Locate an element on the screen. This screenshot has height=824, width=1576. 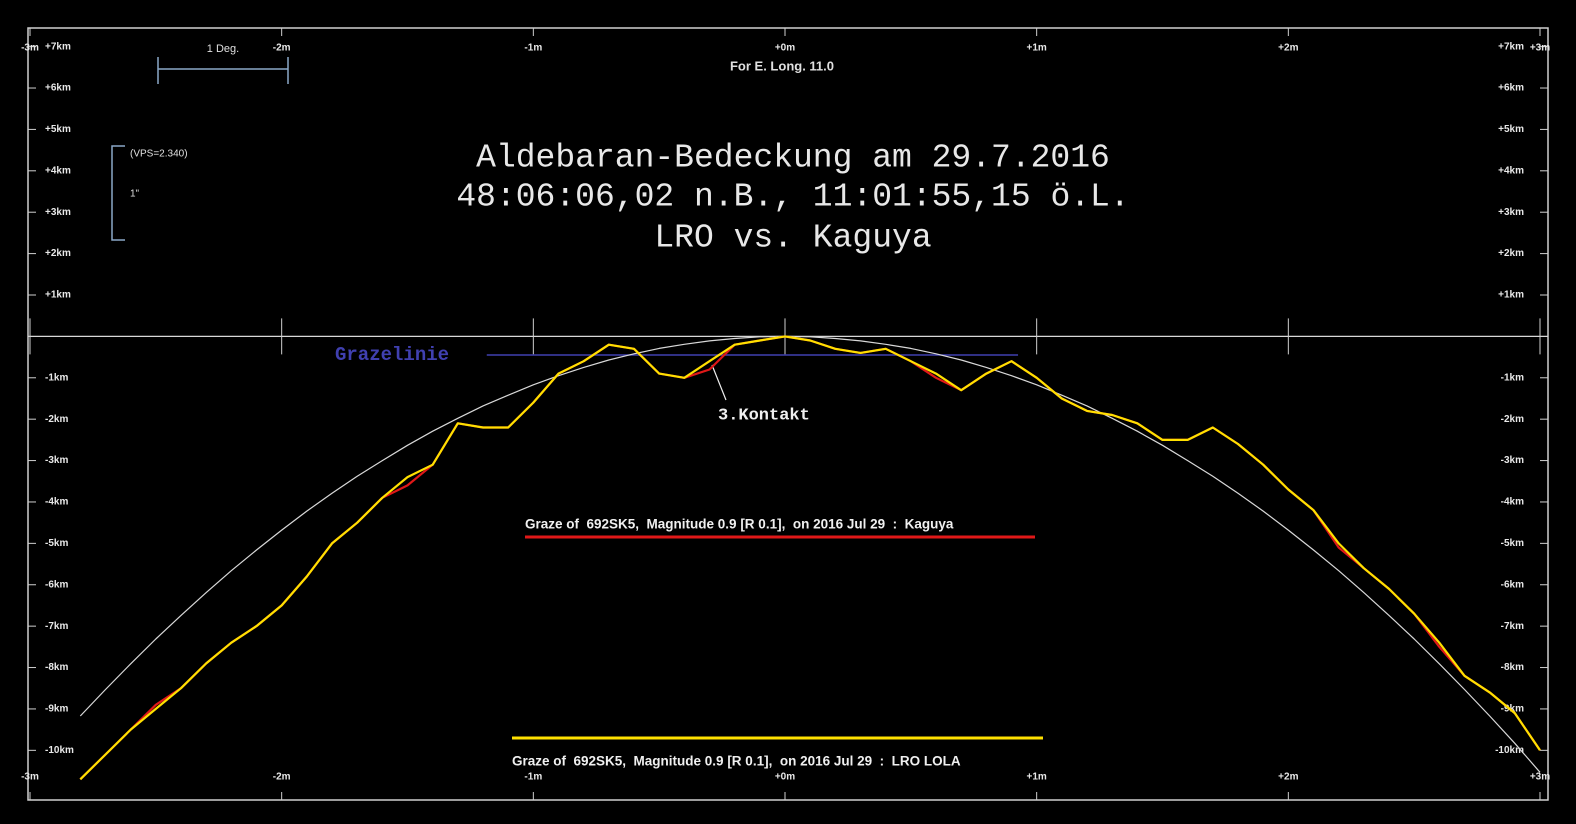
scale-label: 1 Deg. is located at coordinates (223, 49).